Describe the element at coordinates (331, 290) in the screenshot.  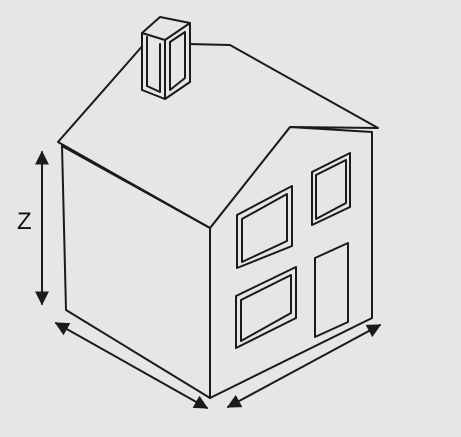
I see `door` at that location.